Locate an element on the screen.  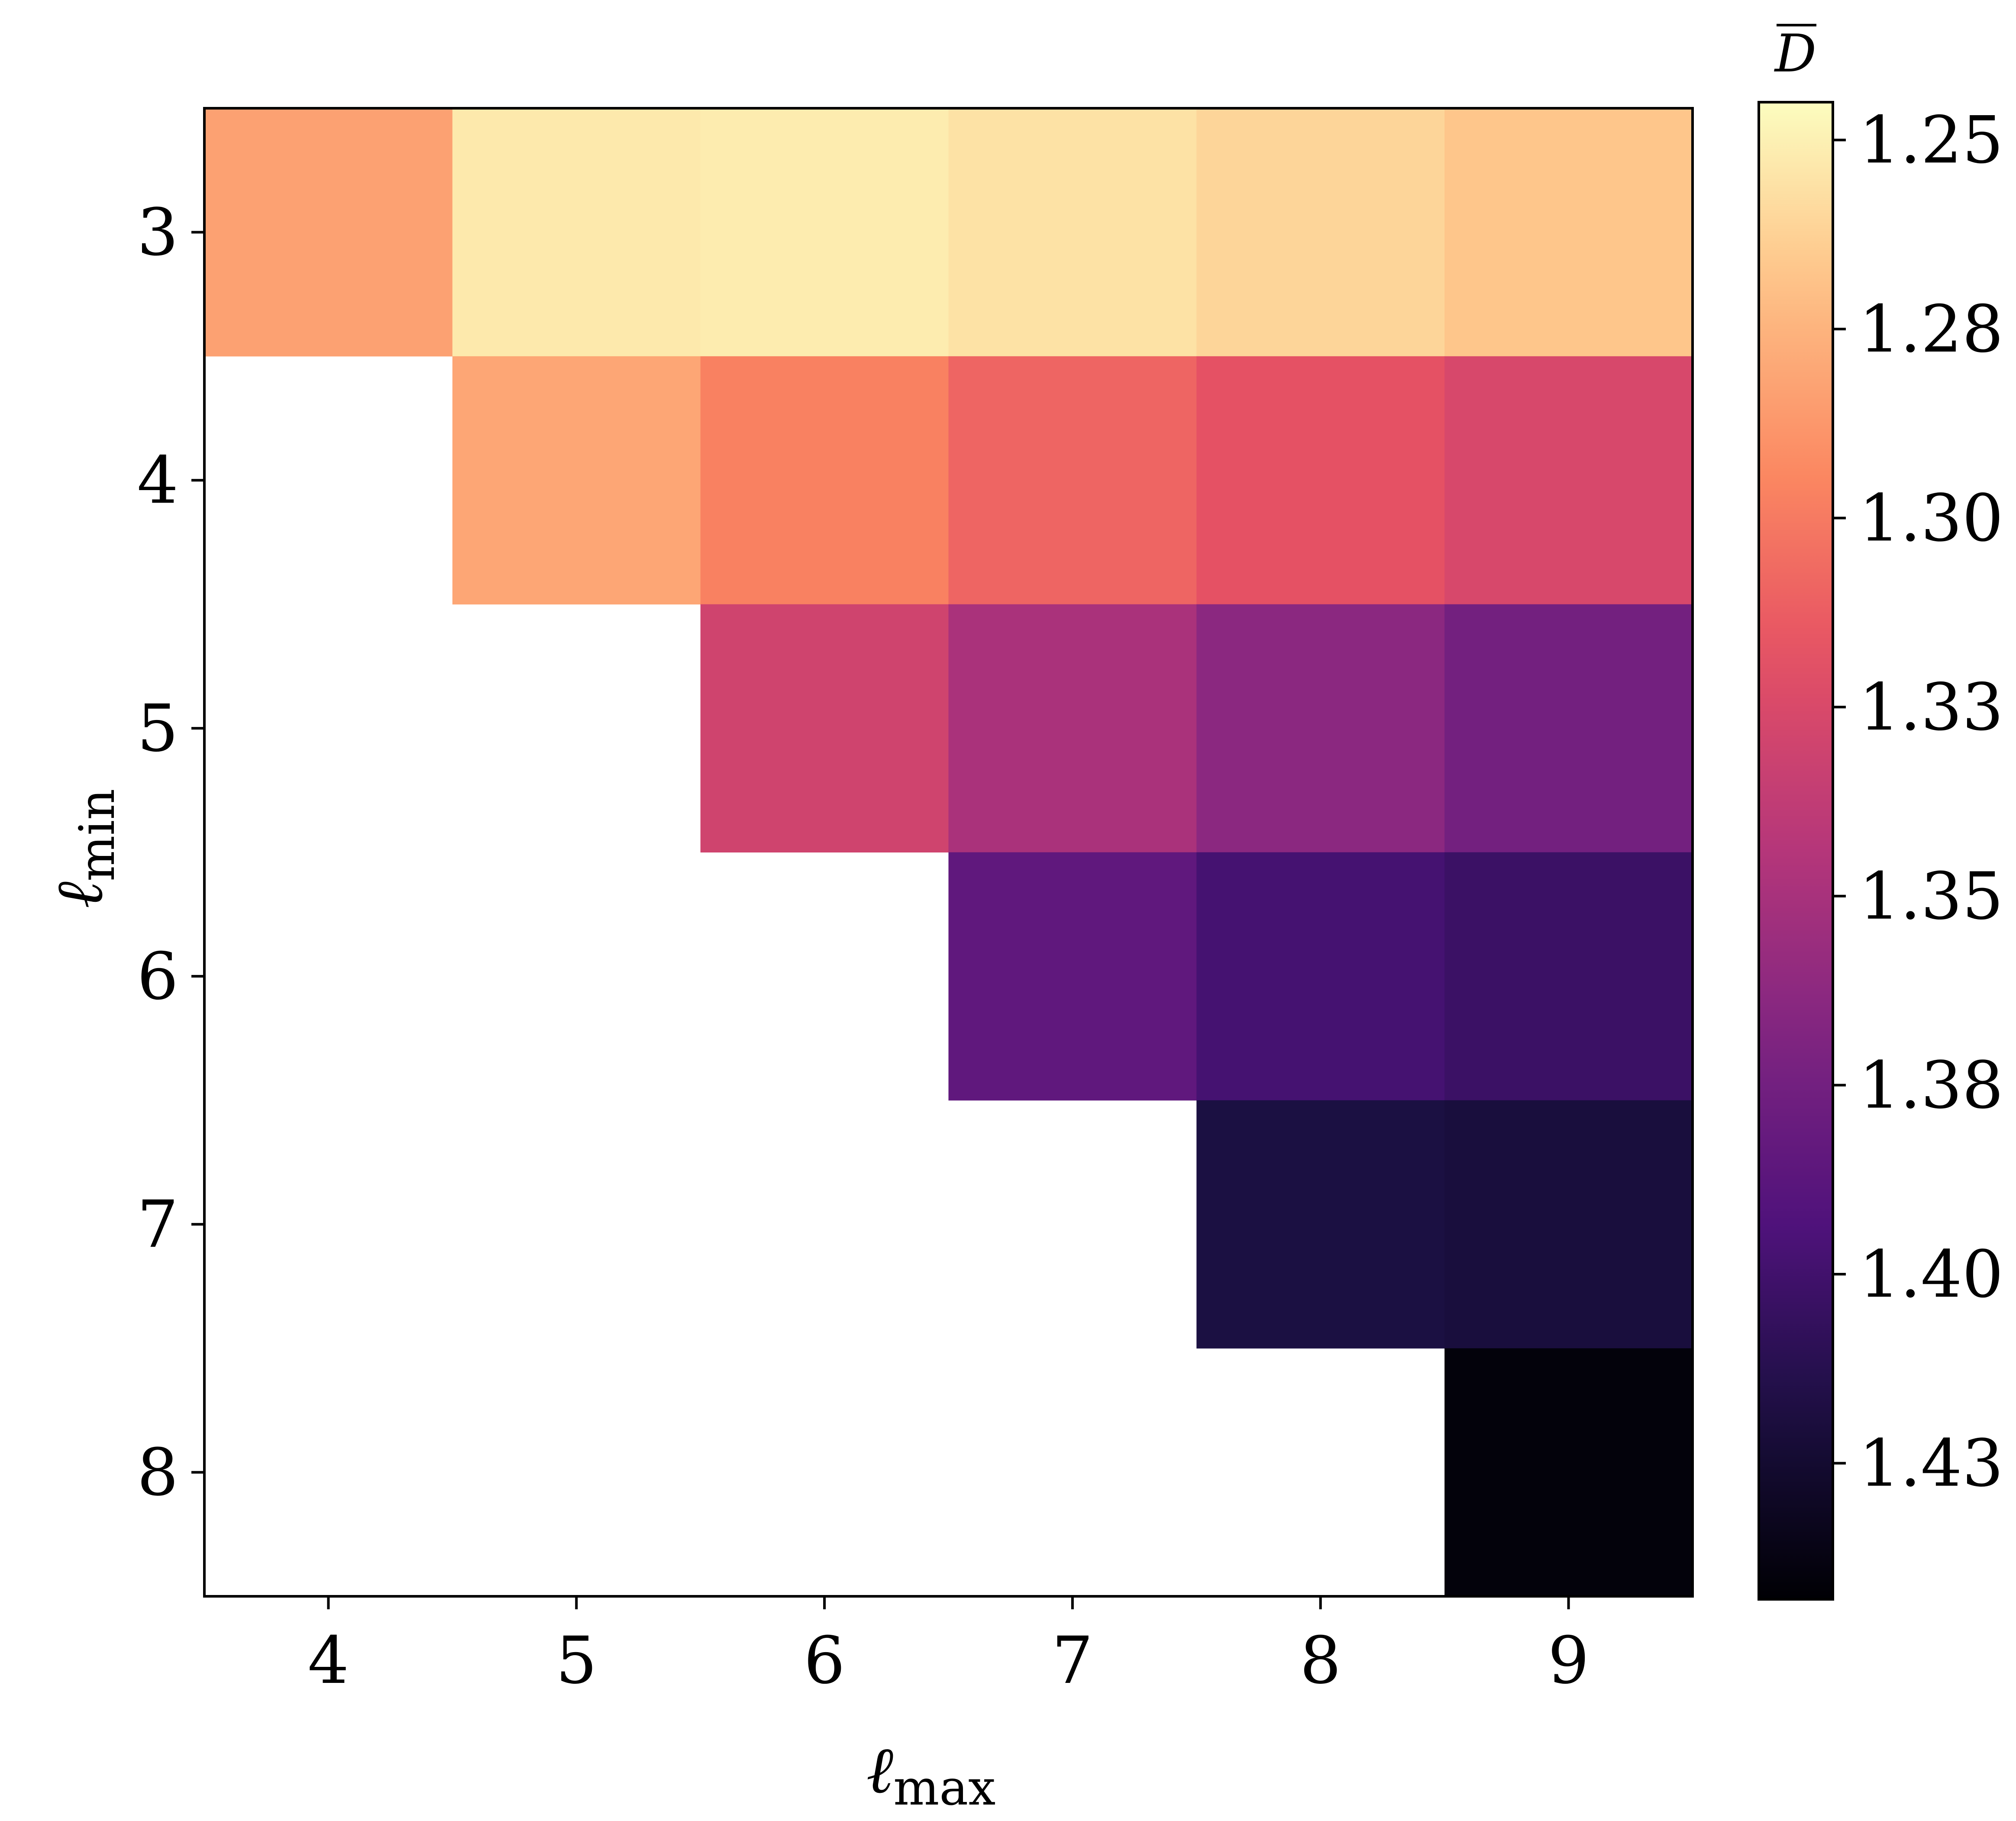
colorbar-tick-label: 1.35 is located at coordinates (1931, 896).